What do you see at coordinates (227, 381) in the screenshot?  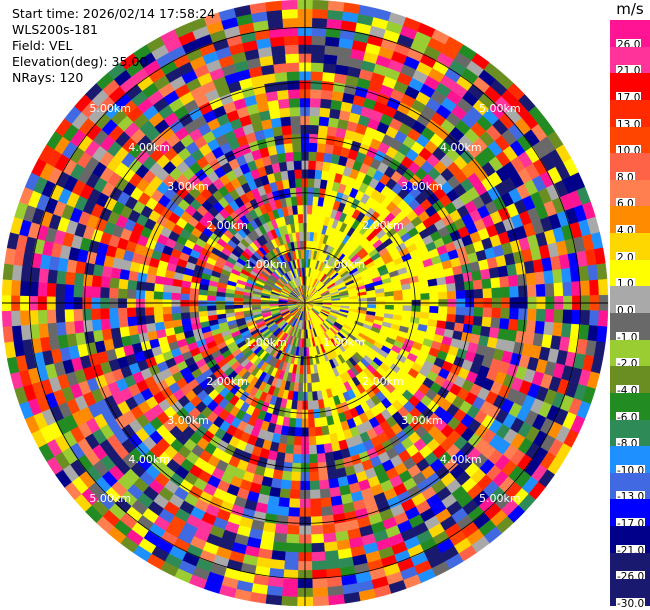 I see `range-ring-label: 2.00km` at bounding box center [227, 381].